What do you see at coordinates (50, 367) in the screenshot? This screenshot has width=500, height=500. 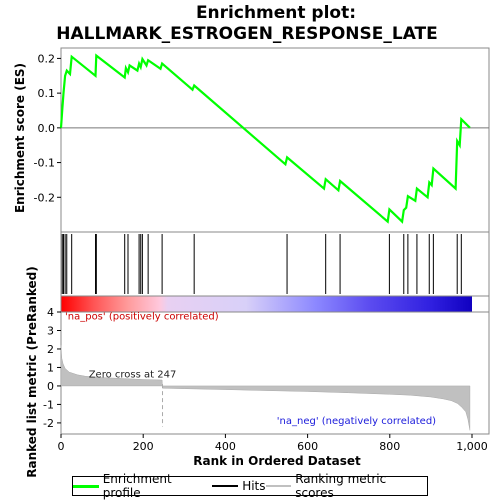 I see `metric-y-tick-label: 1` at bounding box center [50, 367].